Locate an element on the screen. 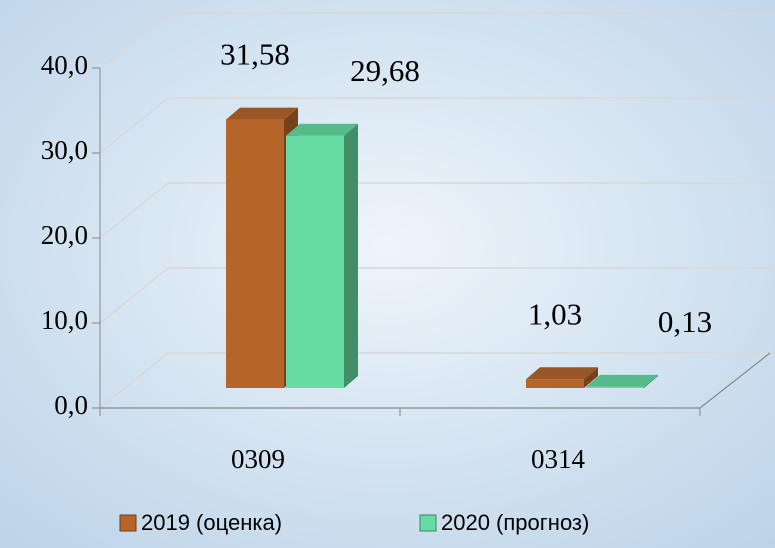 The image size is (775, 548). legend-label: 2019 (оценка) is located at coordinates (211, 522).